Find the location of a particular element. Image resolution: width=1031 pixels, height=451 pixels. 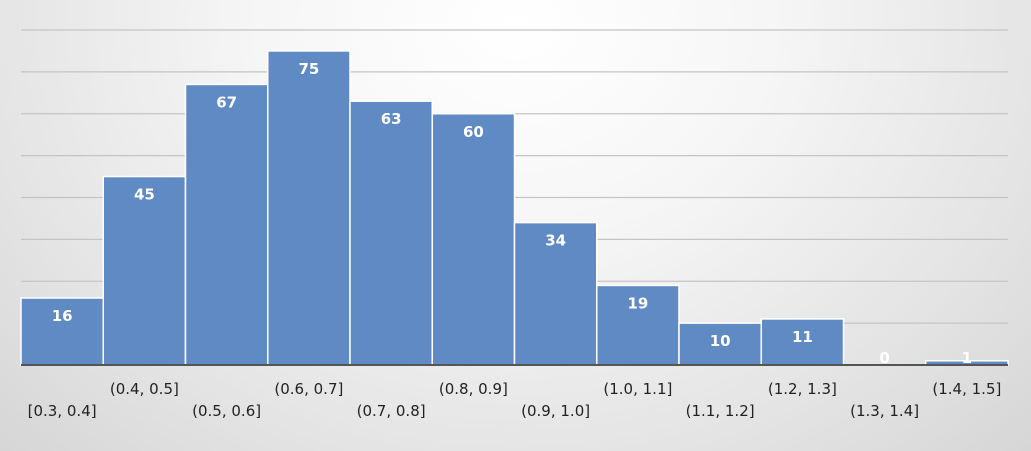

x-tick-label-4: (0.7, 0.8] is located at coordinates (391, 411).